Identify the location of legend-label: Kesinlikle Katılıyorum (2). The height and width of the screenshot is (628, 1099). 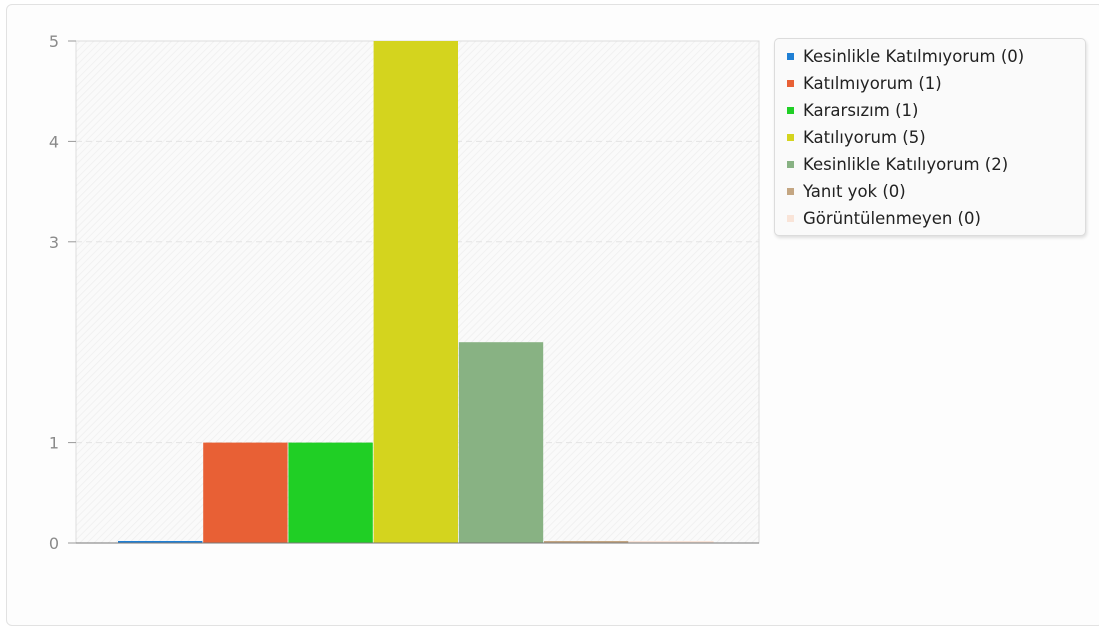
(906, 164).